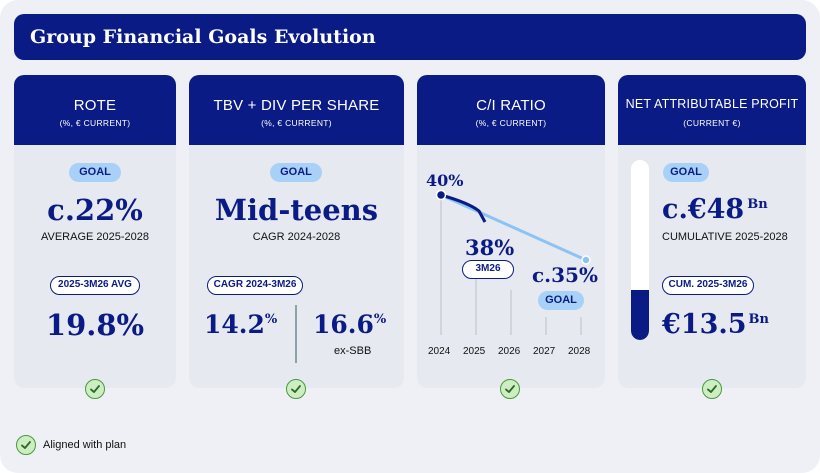  I want to click on profit-progress-fill, so click(640, 314).